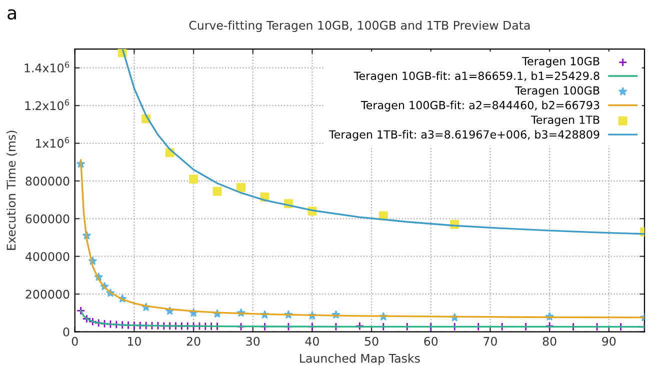  I want to click on x-tick-label: 90, so click(609, 341).